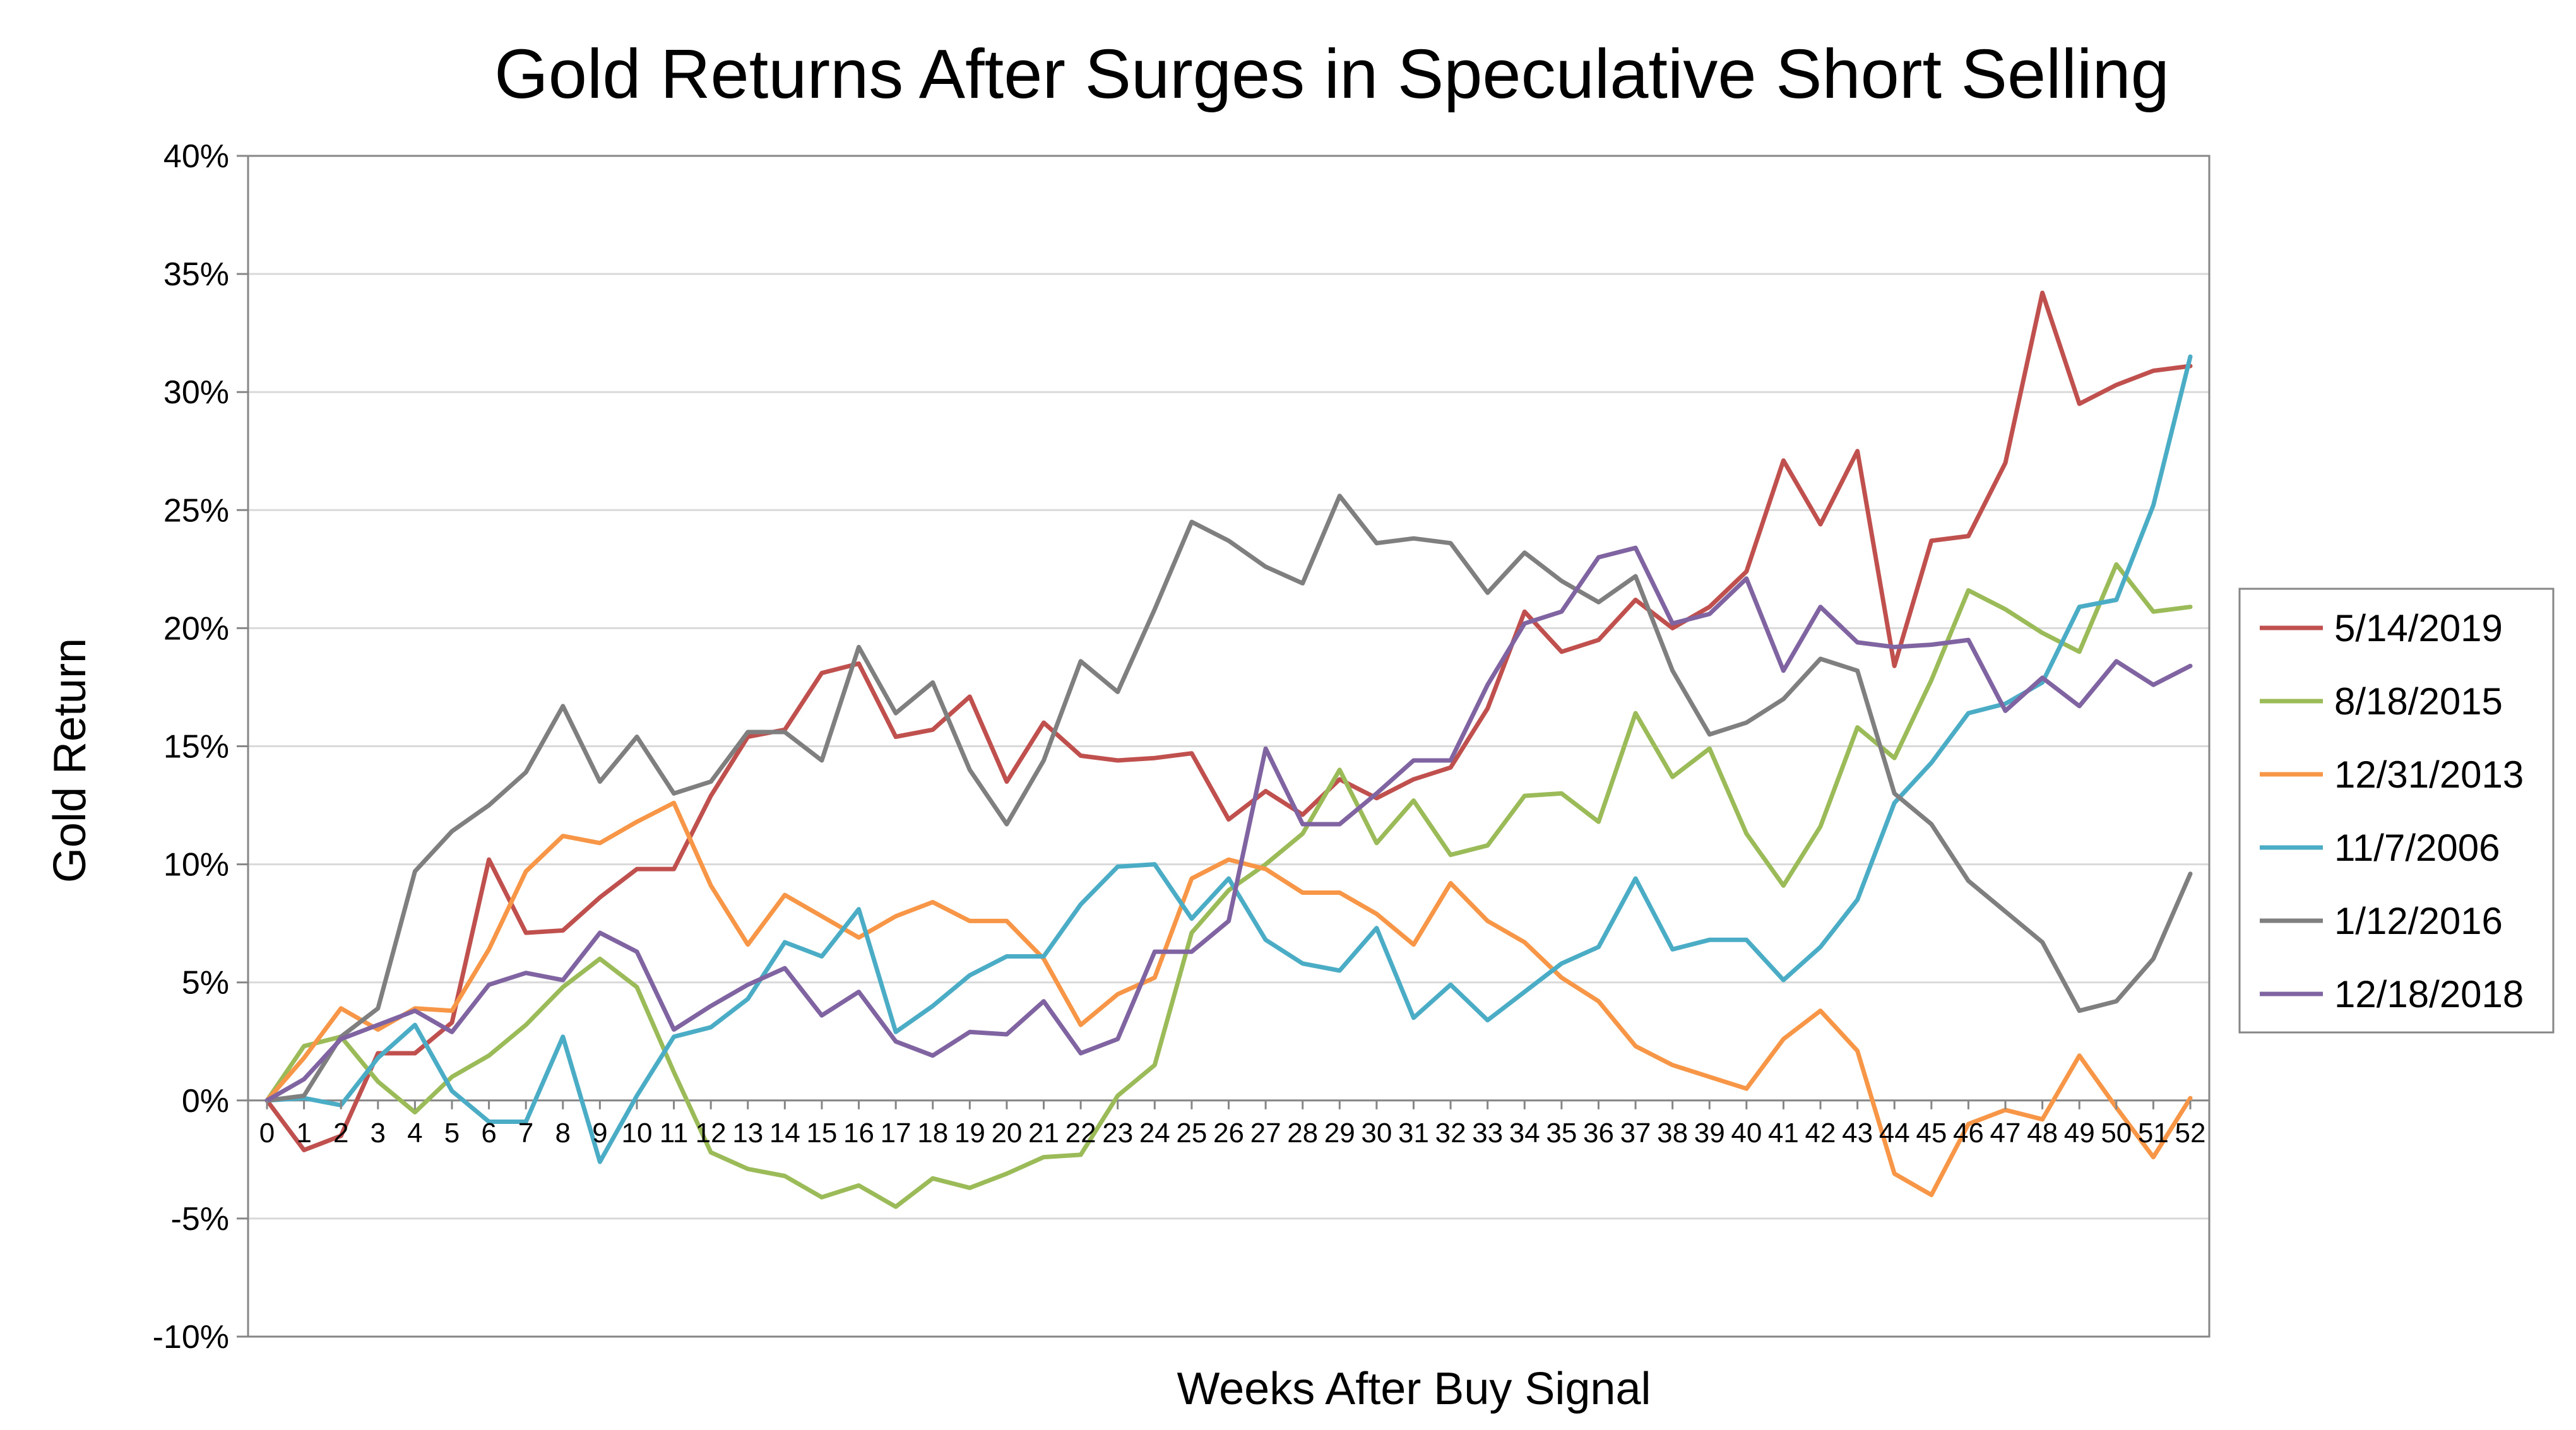 This screenshot has height=1430, width=2576. I want to click on x-tick-label: 21, so click(1043, 1133).